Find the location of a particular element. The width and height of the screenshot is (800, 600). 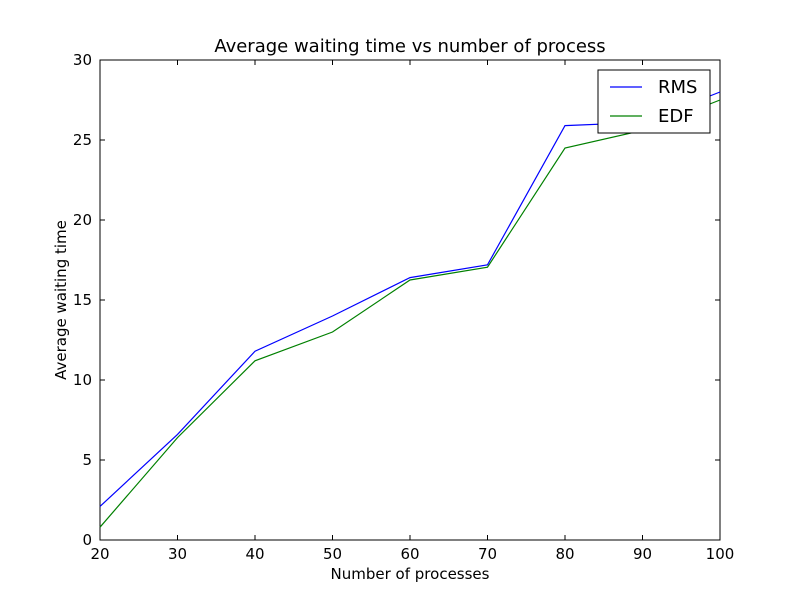

x-tick-label: 60 is located at coordinates (409, 554).